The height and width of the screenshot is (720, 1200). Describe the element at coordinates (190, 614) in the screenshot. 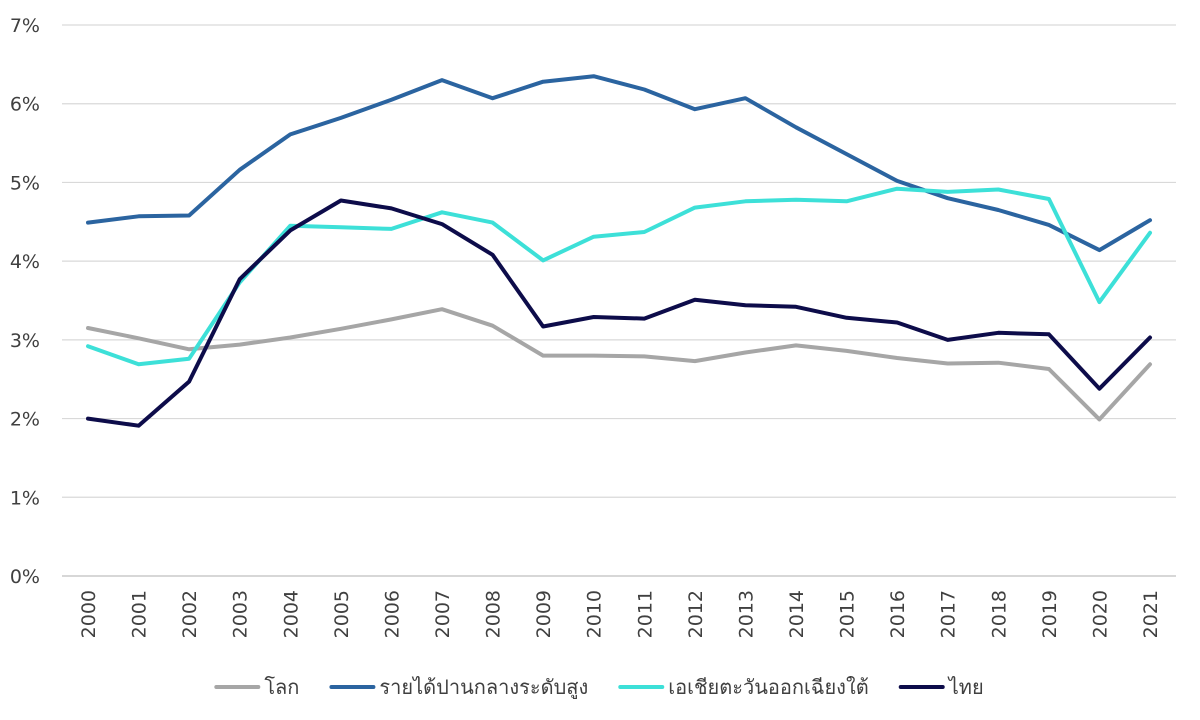

I see `x-tick-label: 2002` at that location.